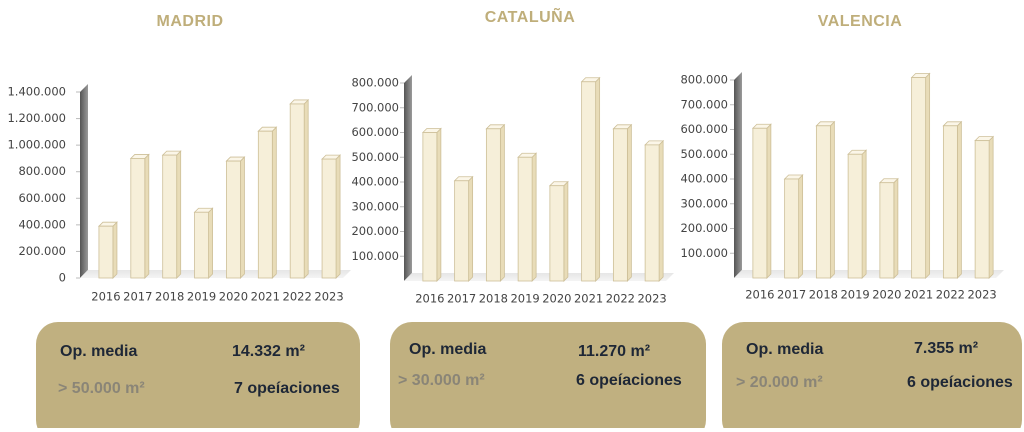 This screenshot has width=1024, height=432. What do you see at coordinates (36, 92) in the screenshot?
I see `y-tick-label: 1.400.000` at bounding box center [36, 92].